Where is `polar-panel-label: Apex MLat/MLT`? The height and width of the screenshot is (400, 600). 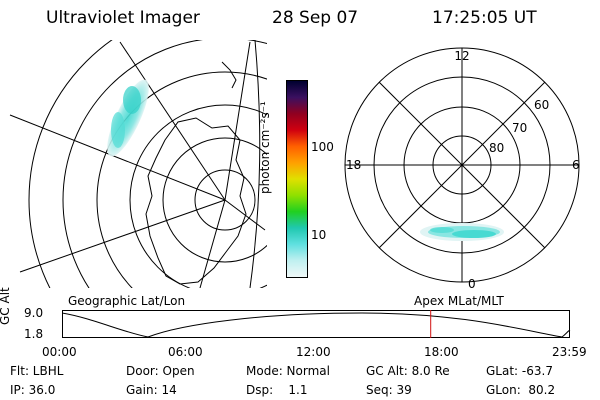 polar-panel-label: Apex MLat/MLT is located at coordinates (459, 301).